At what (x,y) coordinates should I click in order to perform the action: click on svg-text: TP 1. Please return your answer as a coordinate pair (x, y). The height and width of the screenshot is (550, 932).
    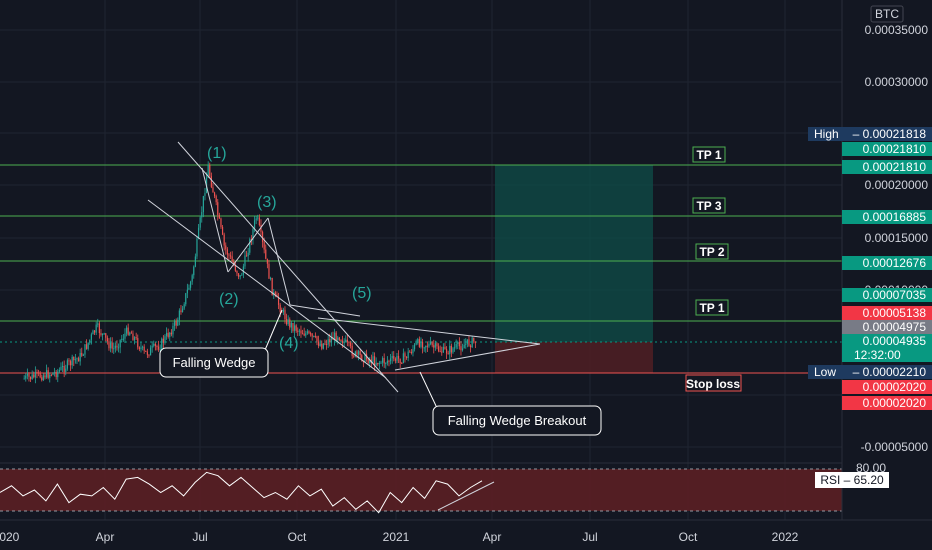
    Looking at the image, I should click on (711, 308).